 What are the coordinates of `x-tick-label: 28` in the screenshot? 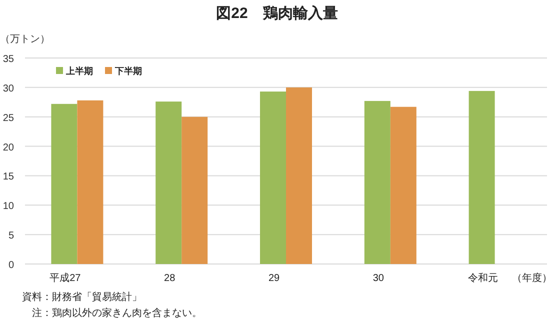 It's located at (170, 278).